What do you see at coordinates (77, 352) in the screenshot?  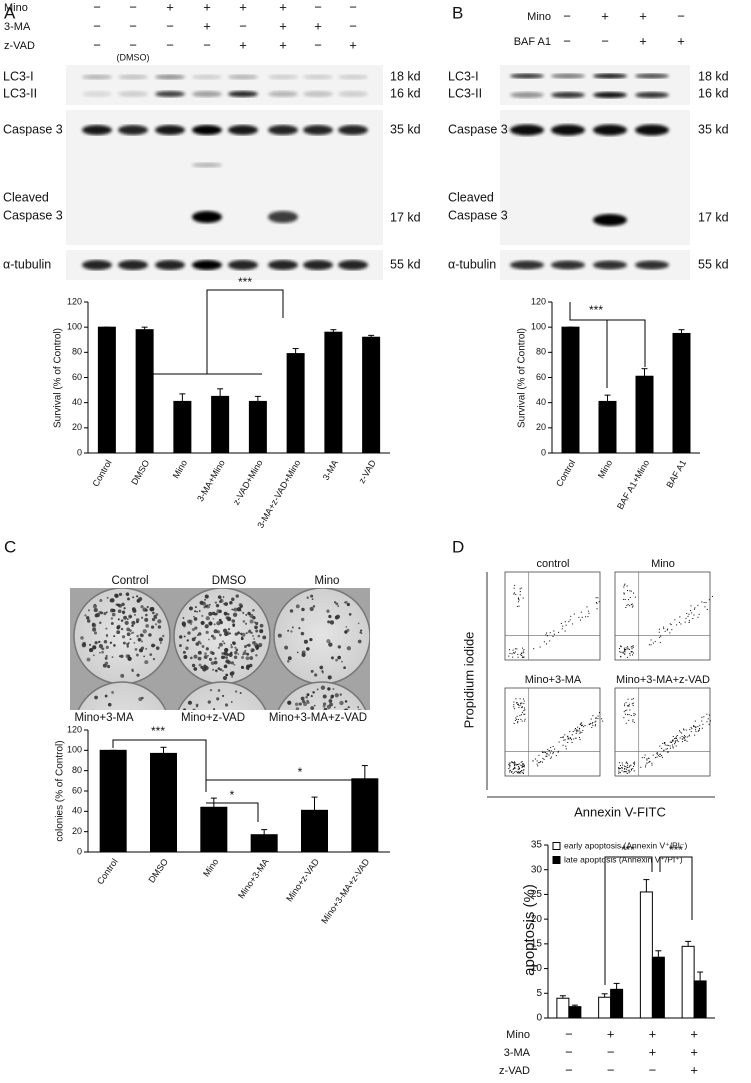 I see `y-tick-label: 80` at bounding box center [77, 352].